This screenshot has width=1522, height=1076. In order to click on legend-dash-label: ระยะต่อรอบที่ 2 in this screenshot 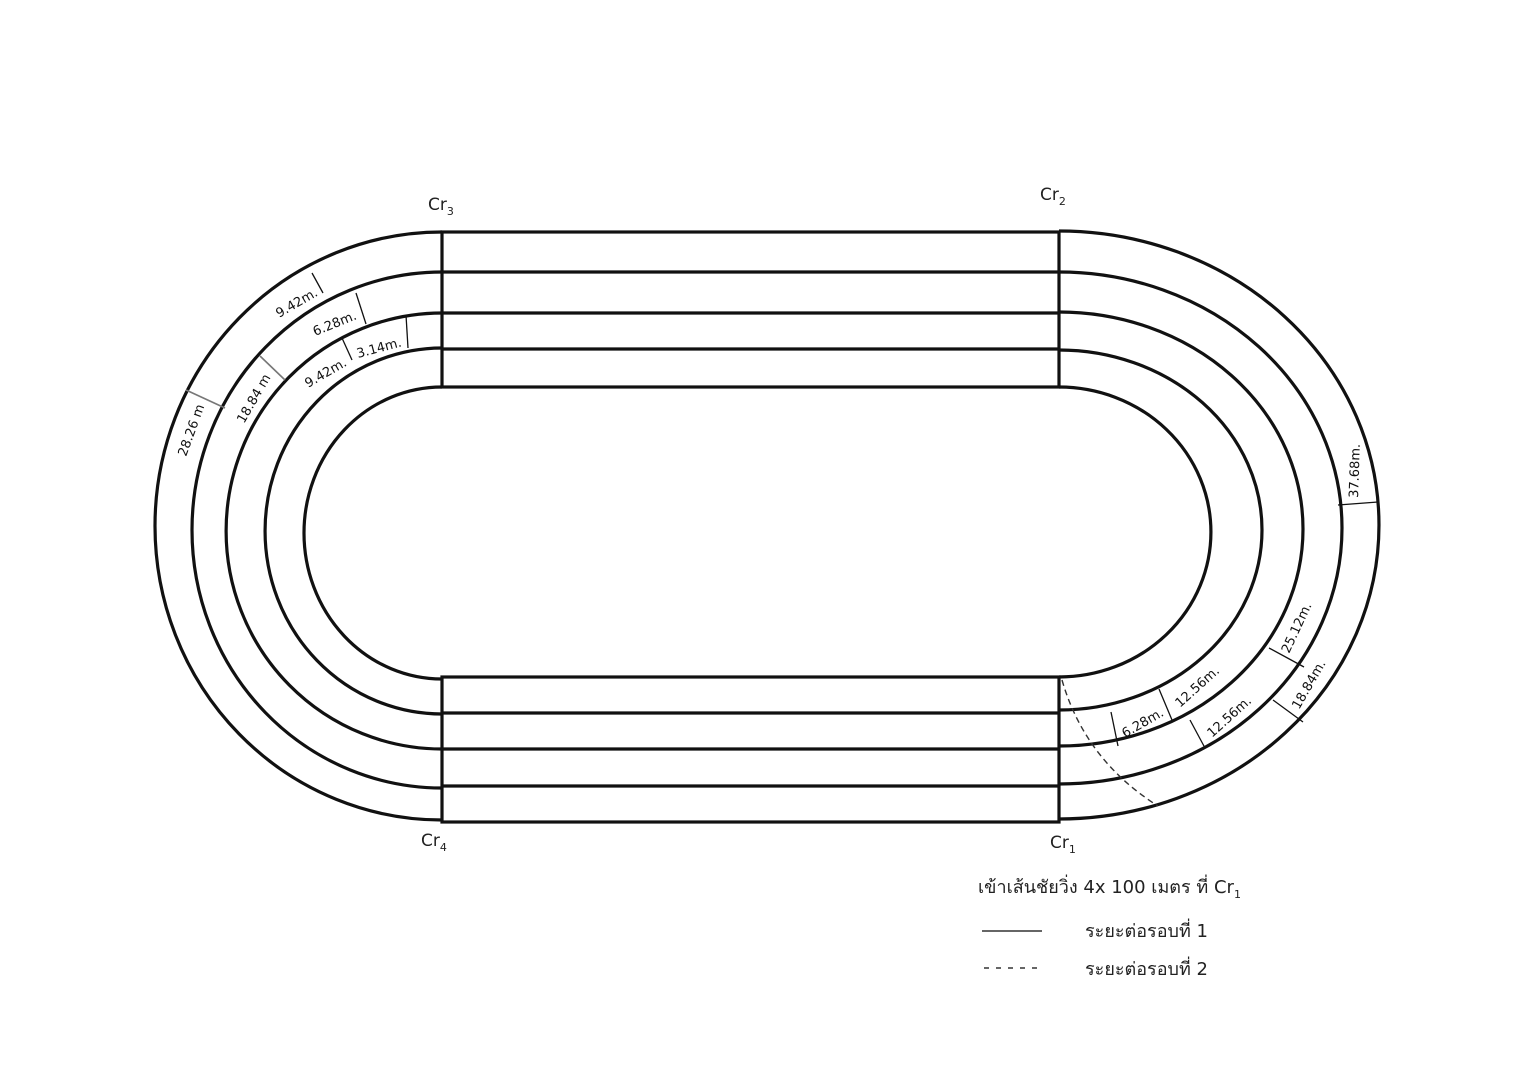, I will do `click(1146, 968)`.